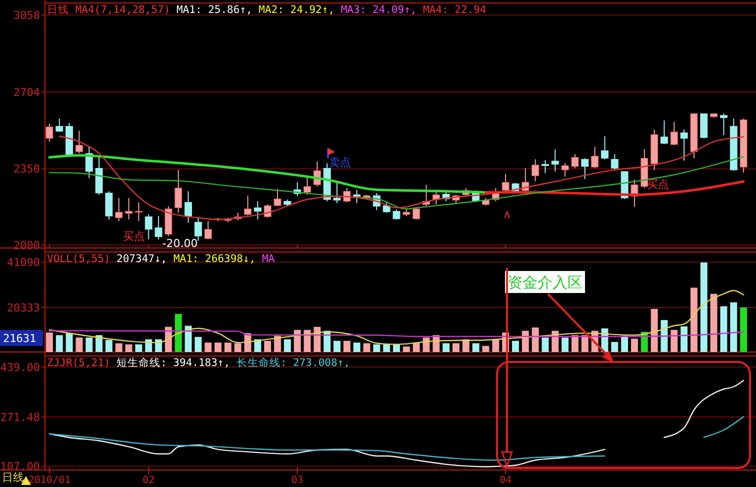 The width and height of the screenshot is (756, 487). Describe the element at coordinates (108, 9) in the screenshot. I see `chart-title: 日线 MA4(7,14,28,57)` at that location.